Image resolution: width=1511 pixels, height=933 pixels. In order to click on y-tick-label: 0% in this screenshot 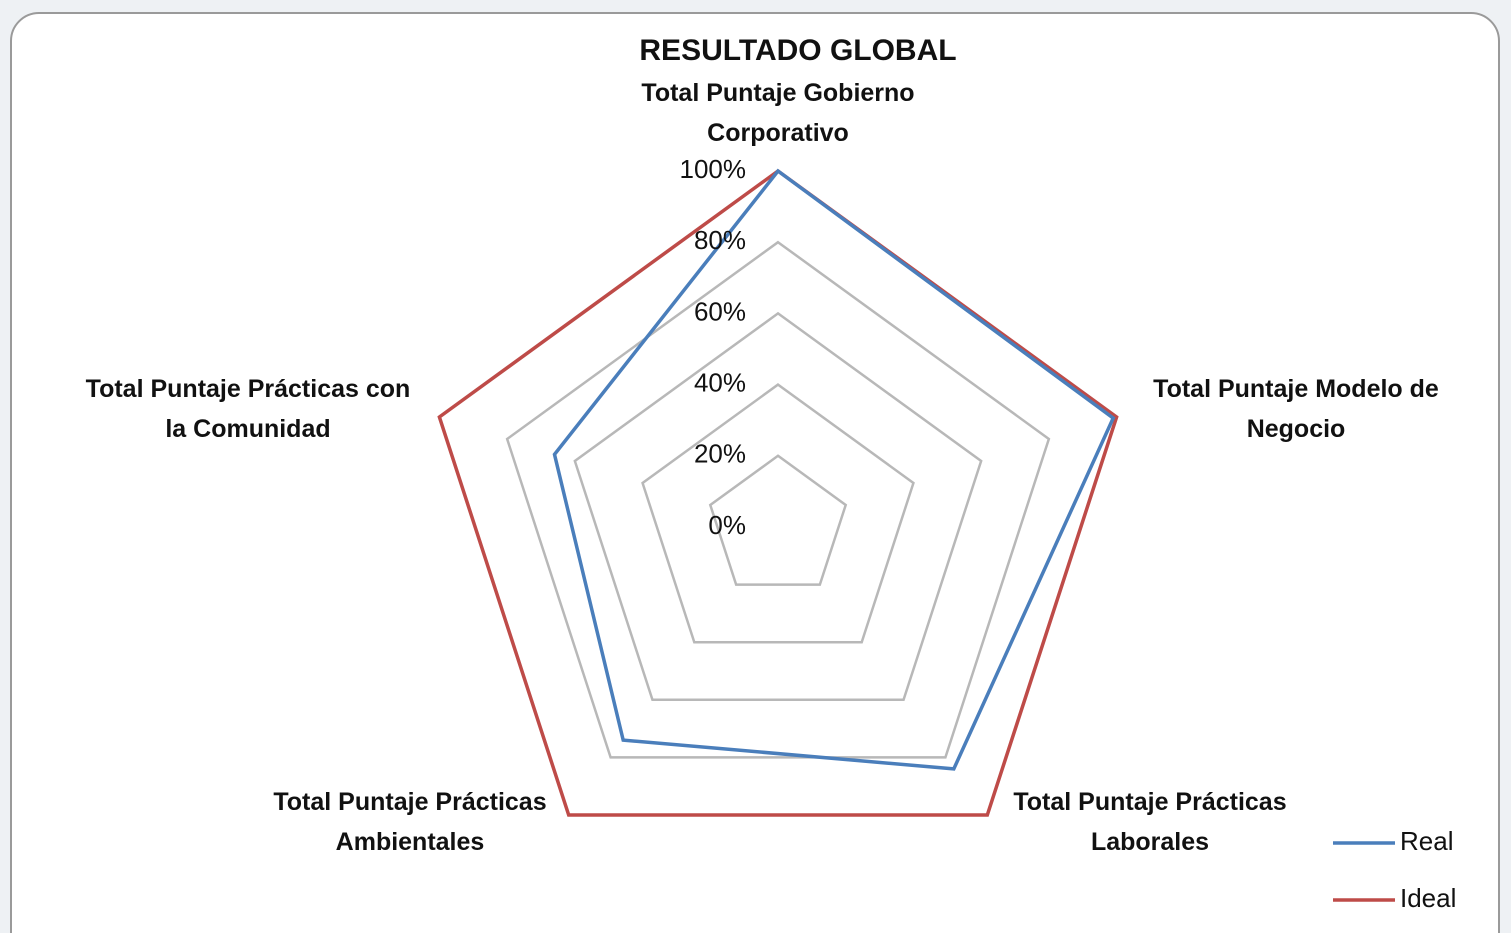, I will do `click(727, 525)`.